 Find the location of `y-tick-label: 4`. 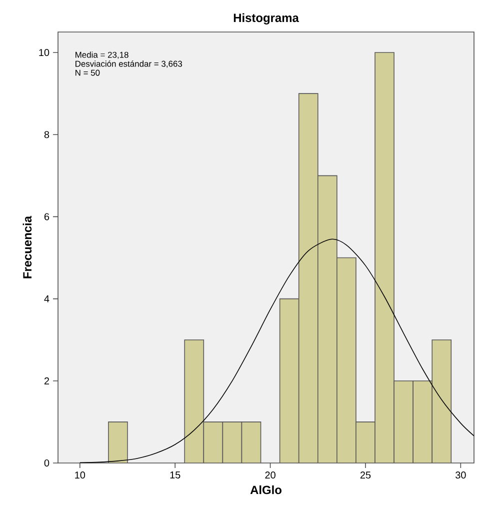

y-tick-label: 4 is located at coordinates (47, 298).